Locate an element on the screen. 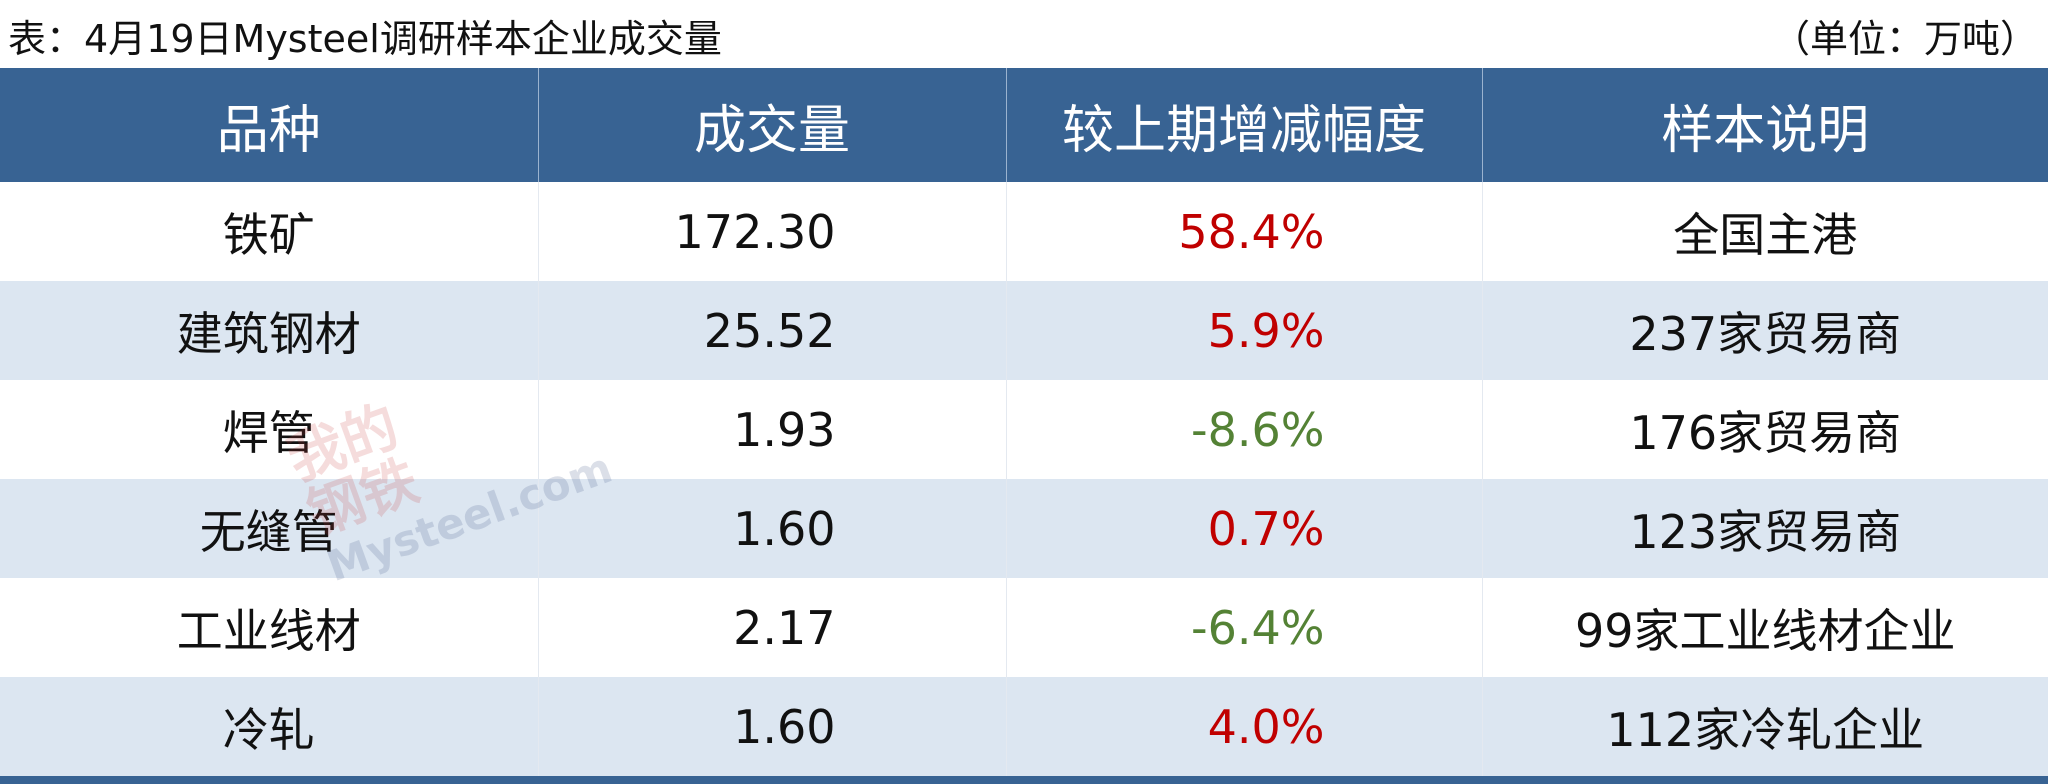 The image size is (2048, 784). cell-variety: 建筑钢材 is located at coordinates (269, 330).